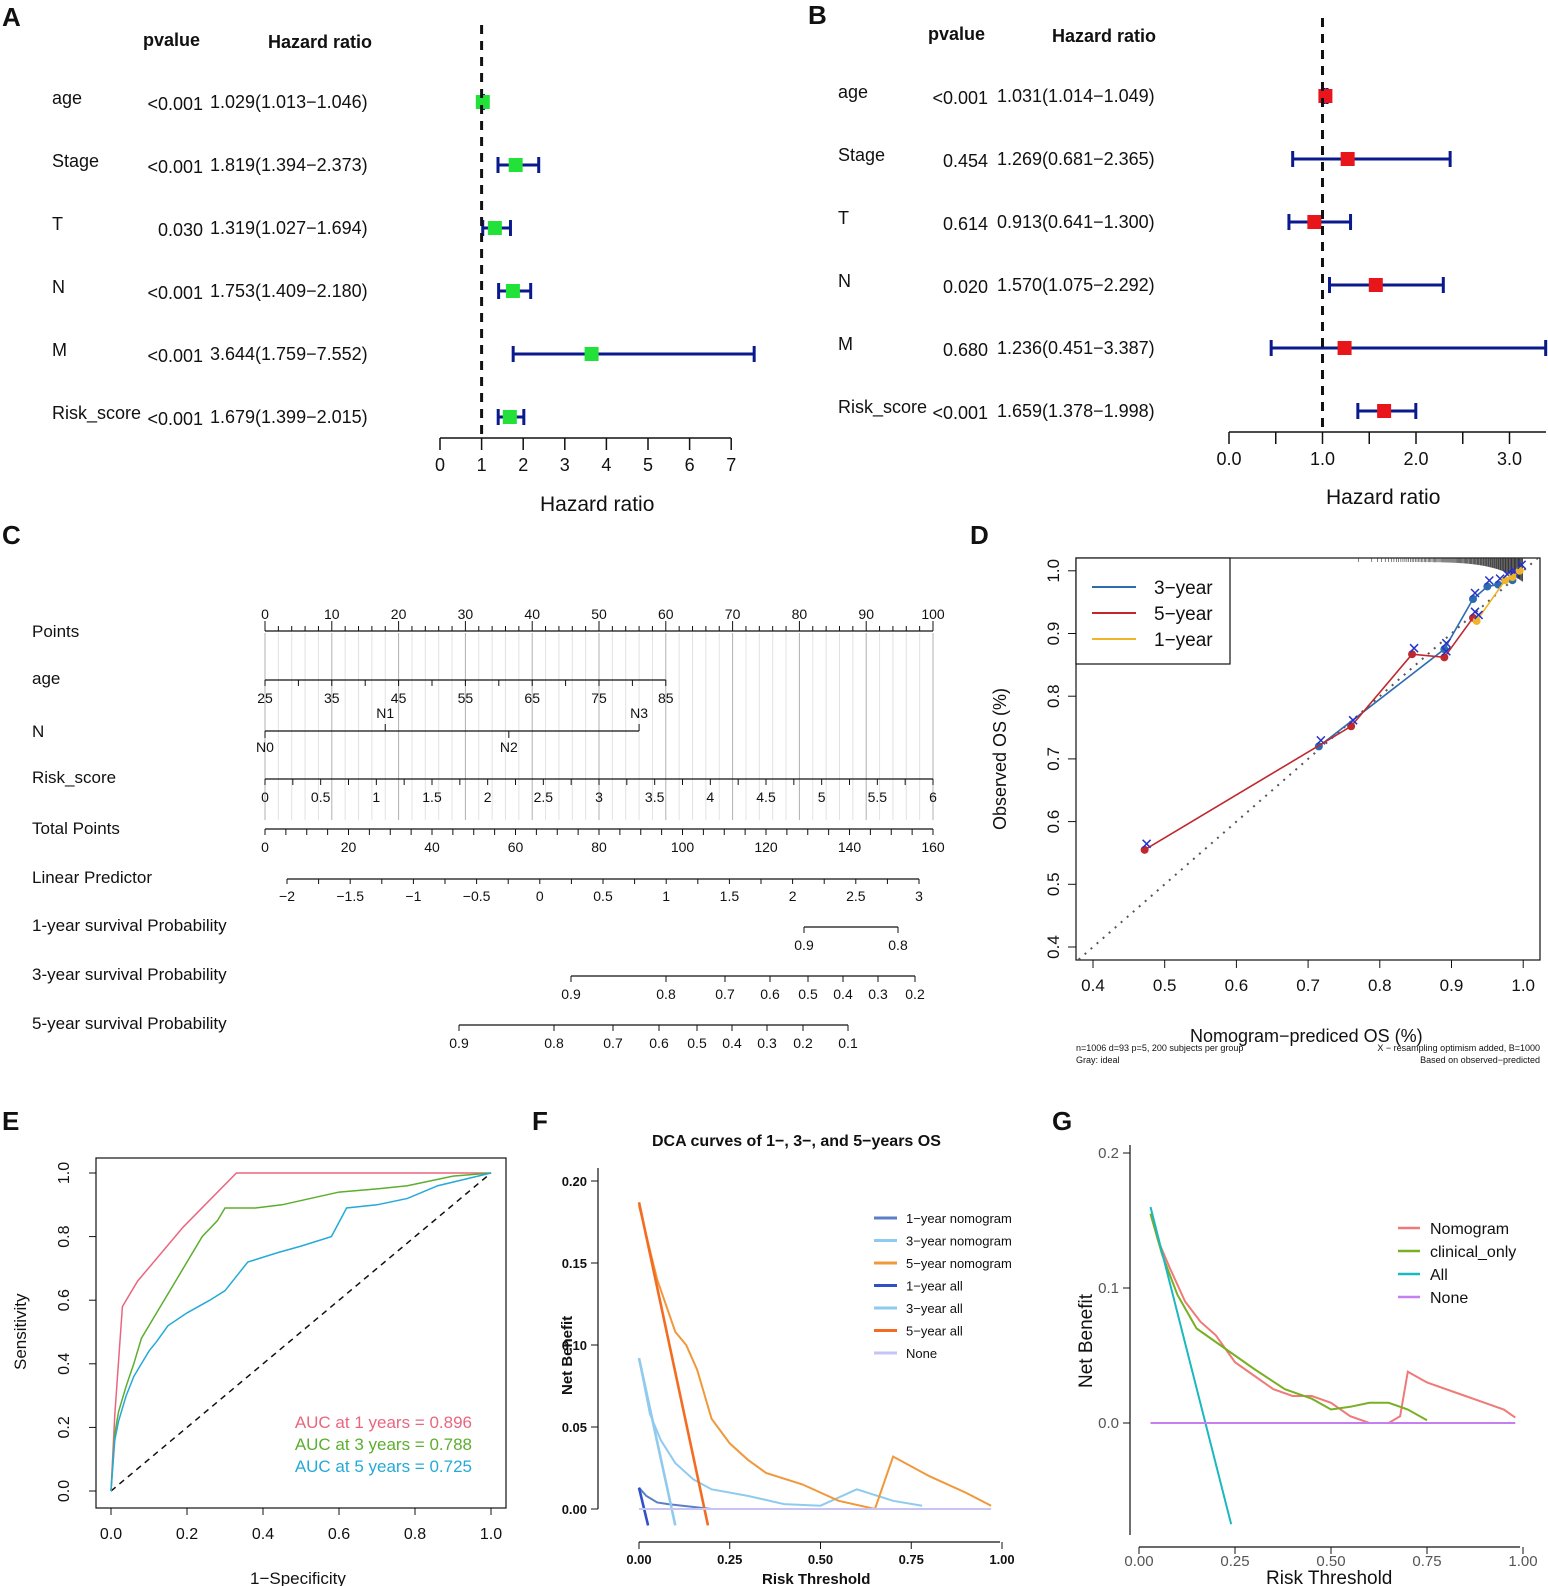 The height and width of the screenshot is (1586, 1548). What do you see at coordinates (488, 797) in the screenshot?
I see `nomo-risk-label: 2` at bounding box center [488, 797].